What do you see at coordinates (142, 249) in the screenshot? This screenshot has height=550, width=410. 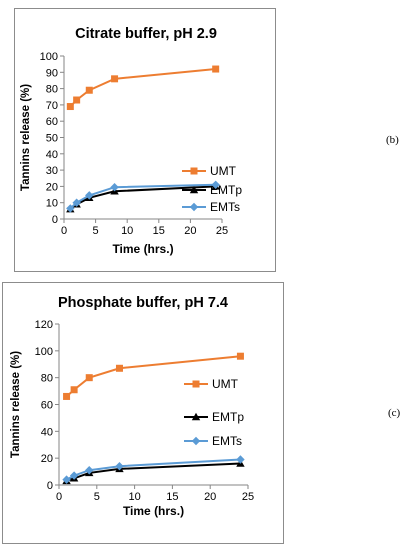 I see `x-axis-label-citrate: Time (hrs.)` at bounding box center [142, 249].